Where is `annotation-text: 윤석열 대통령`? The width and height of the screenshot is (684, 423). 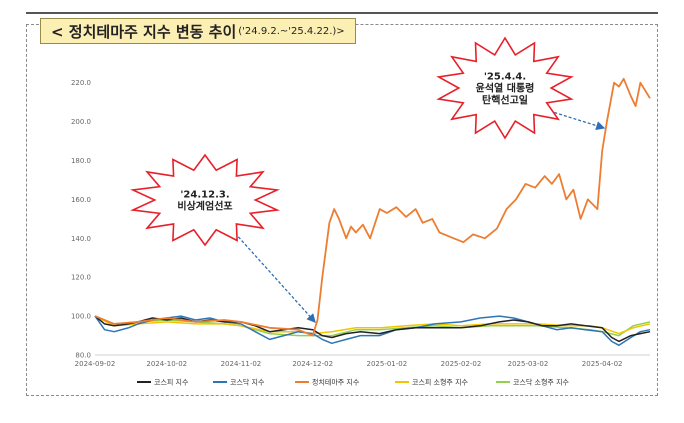
annotation-text: 윤석열 대통령 is located at coordinates (505, 88).